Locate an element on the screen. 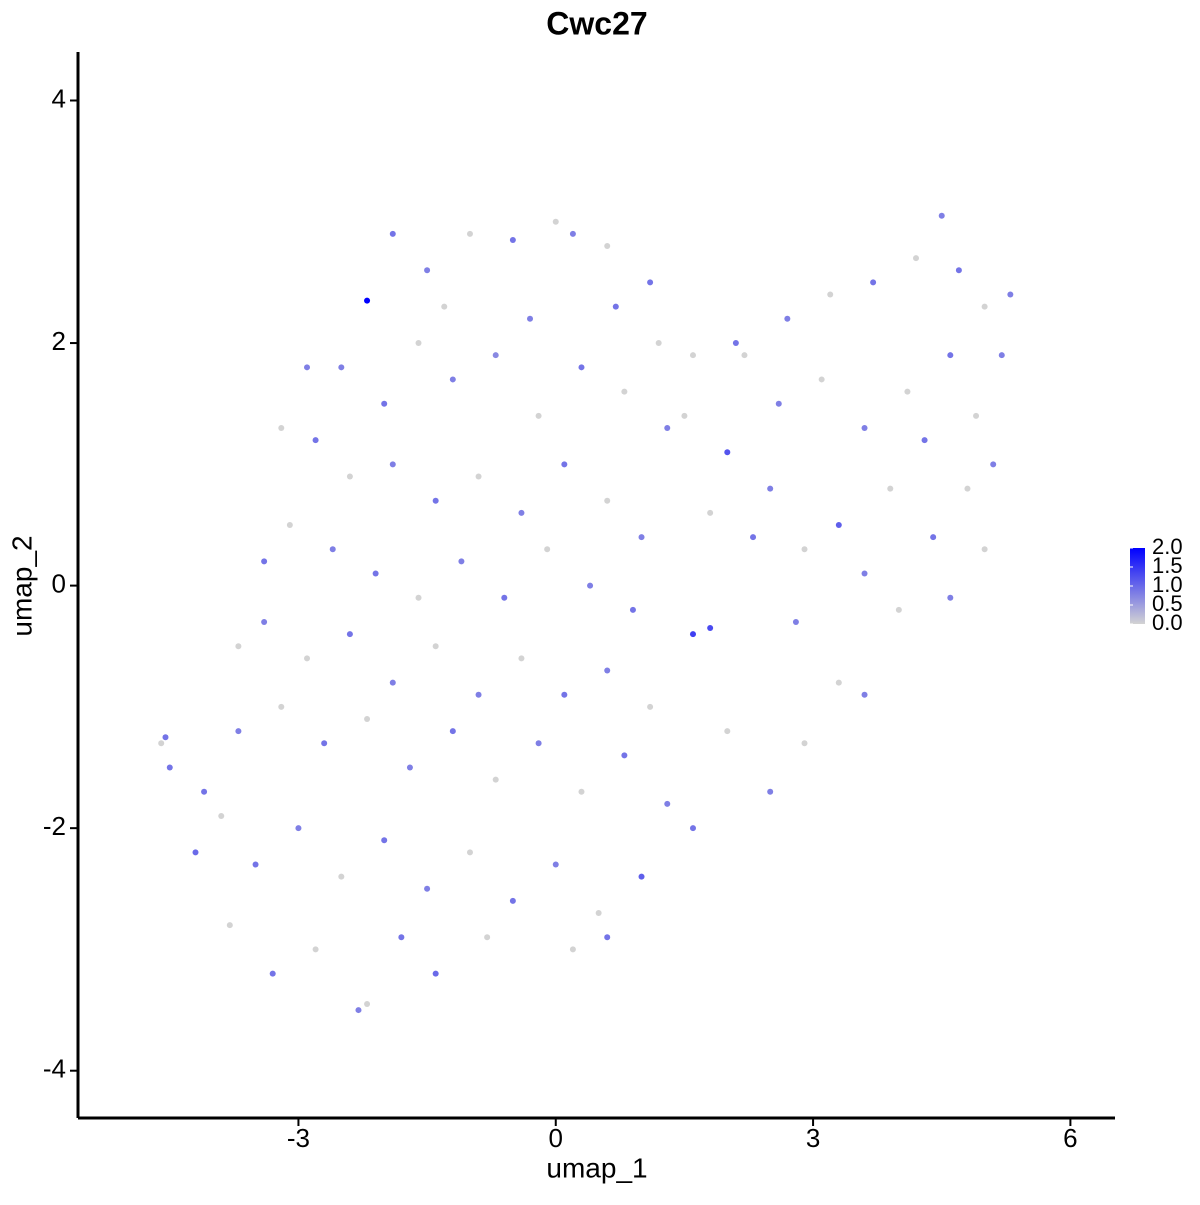  x-tick-label: 3 is located at coordinates (813, 1138).